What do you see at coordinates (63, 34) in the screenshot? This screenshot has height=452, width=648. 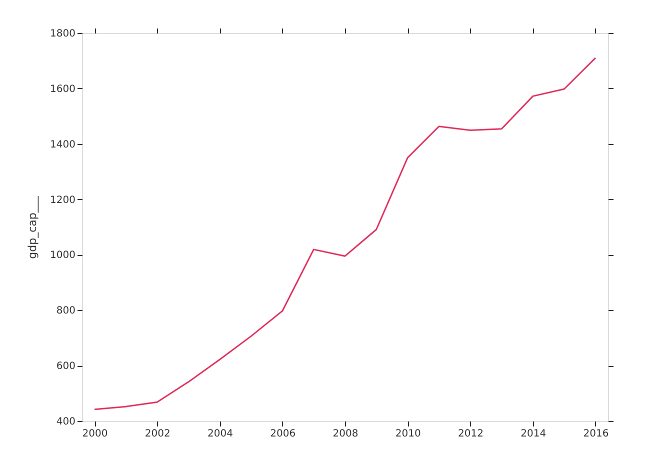 I see `y-tick-label: 1800` at bounding box center [63, 34].